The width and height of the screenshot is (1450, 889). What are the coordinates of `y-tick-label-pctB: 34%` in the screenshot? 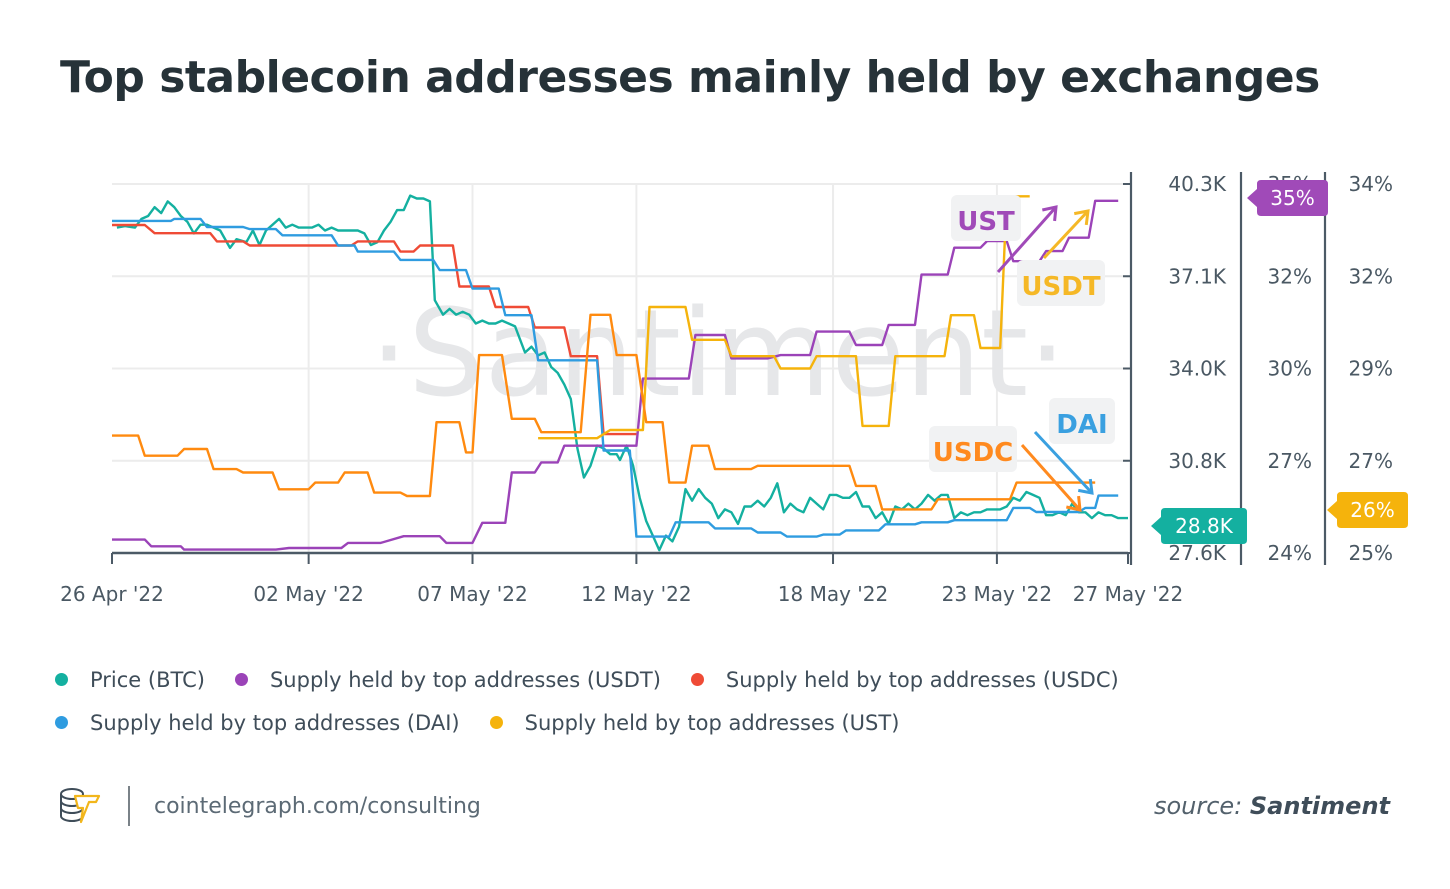 It's located at (1371, 184).